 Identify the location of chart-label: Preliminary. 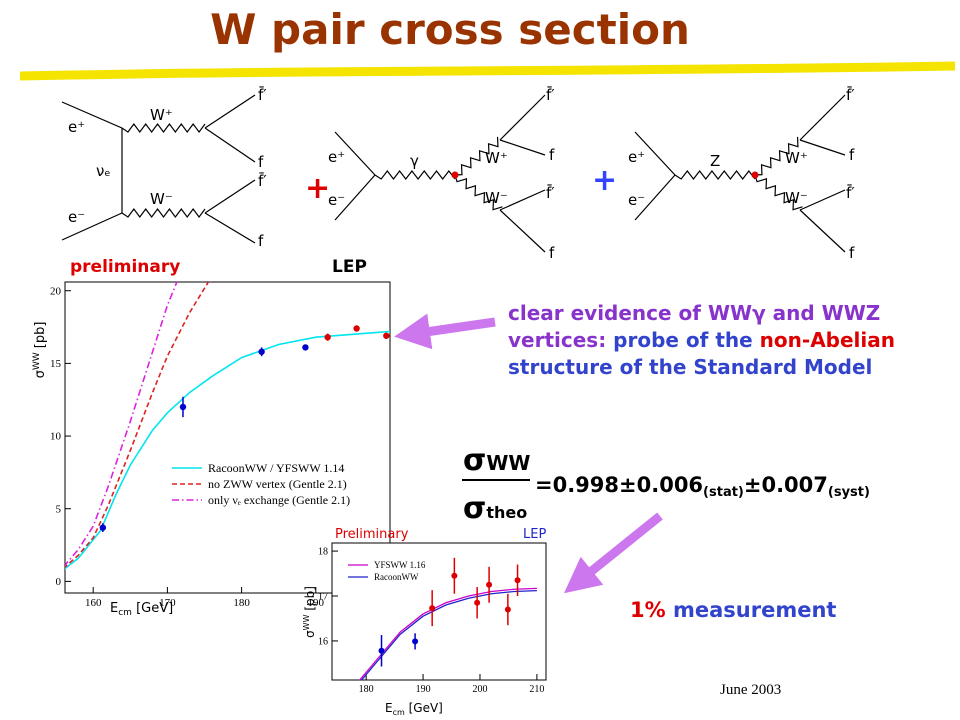
(372, 534).